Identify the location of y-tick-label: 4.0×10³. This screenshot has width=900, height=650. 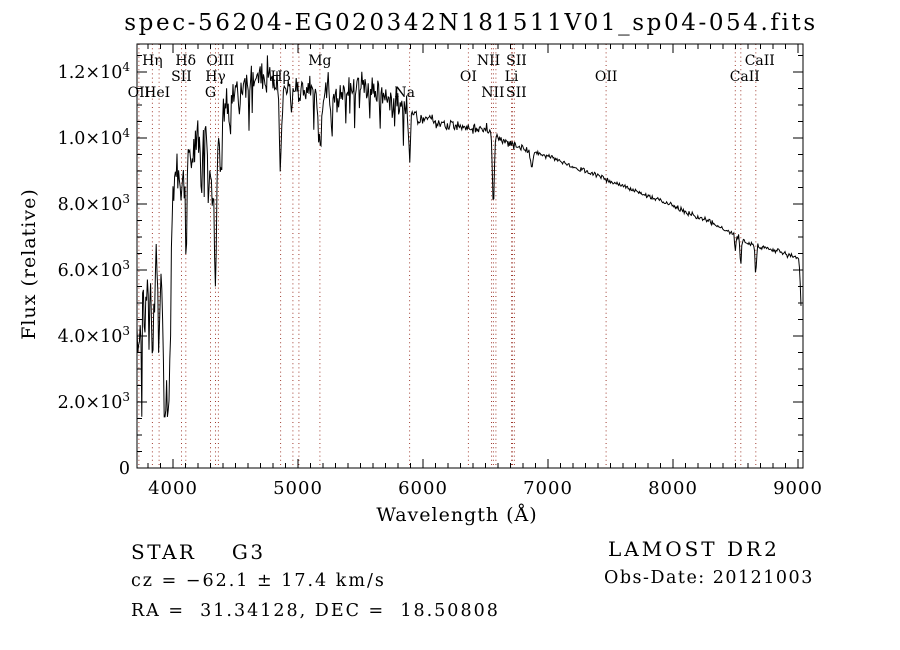
(94, 335).